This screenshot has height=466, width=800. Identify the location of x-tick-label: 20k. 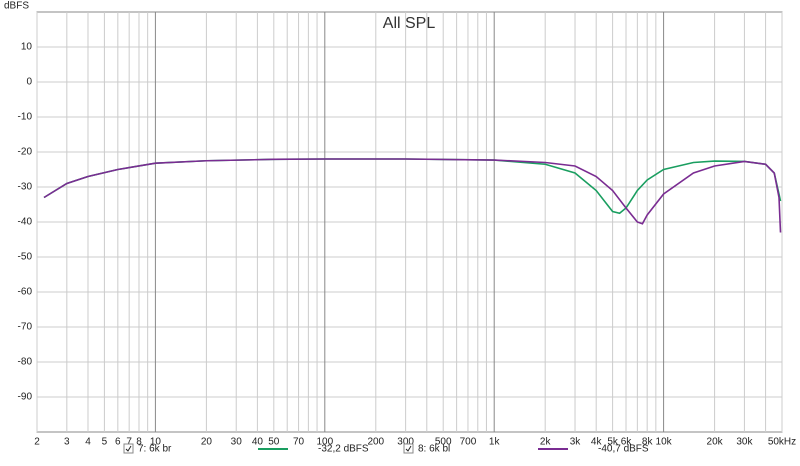
(715, 442).